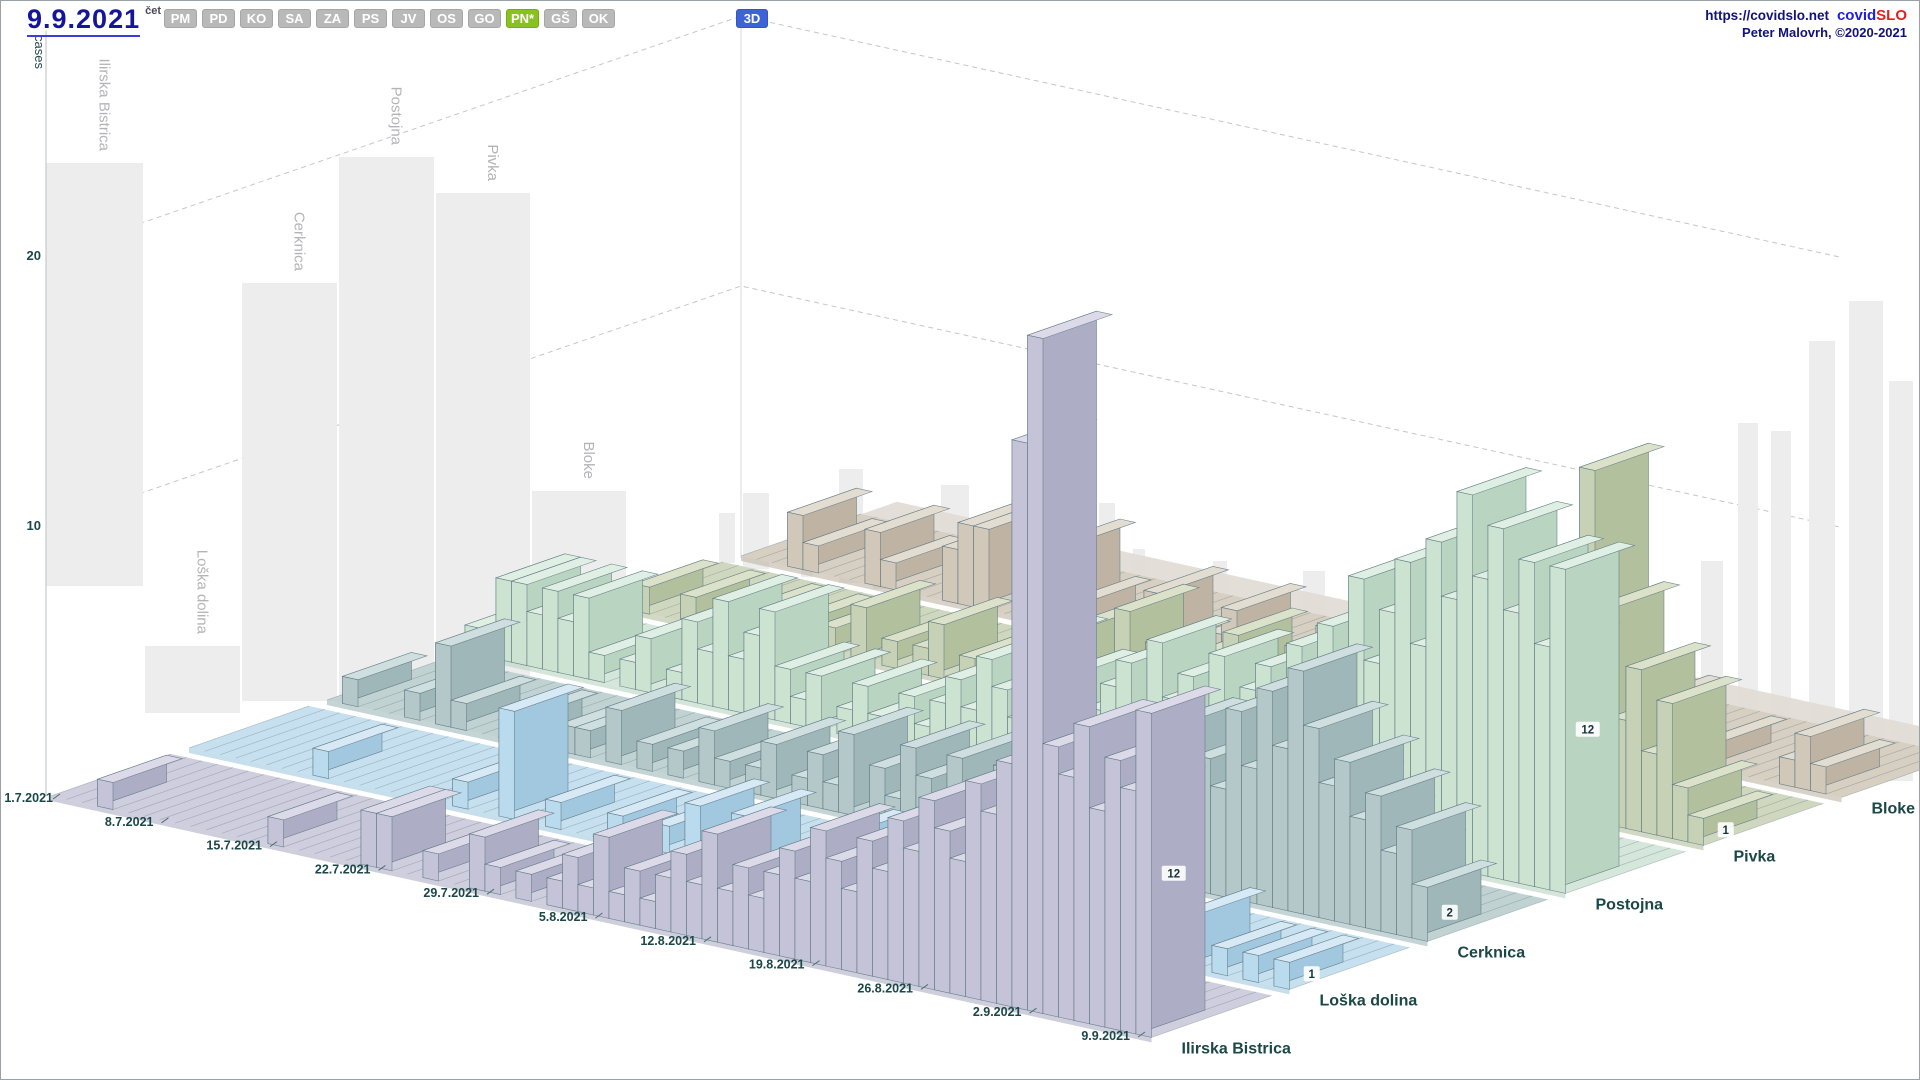 The image size is (1920, 1080). What do you see at coordinates (1767, 15) in the screenshot?
I see `site-url-link: https://covidslo.net` at bounding box center [1767, 15].